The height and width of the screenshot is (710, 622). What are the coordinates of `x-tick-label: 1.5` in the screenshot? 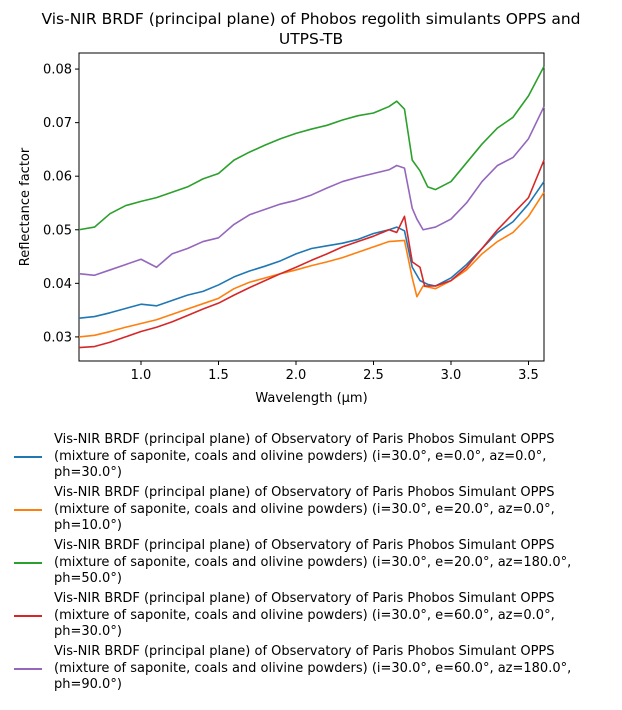 It's located at (218, 375).